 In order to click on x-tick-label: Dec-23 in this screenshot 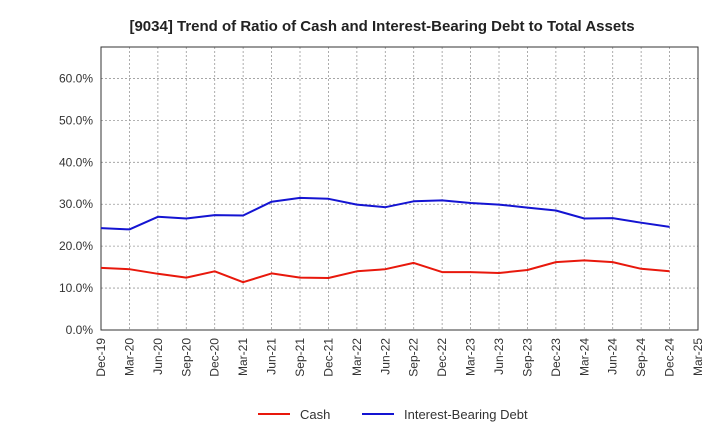, I will do `click(556, 357)`.